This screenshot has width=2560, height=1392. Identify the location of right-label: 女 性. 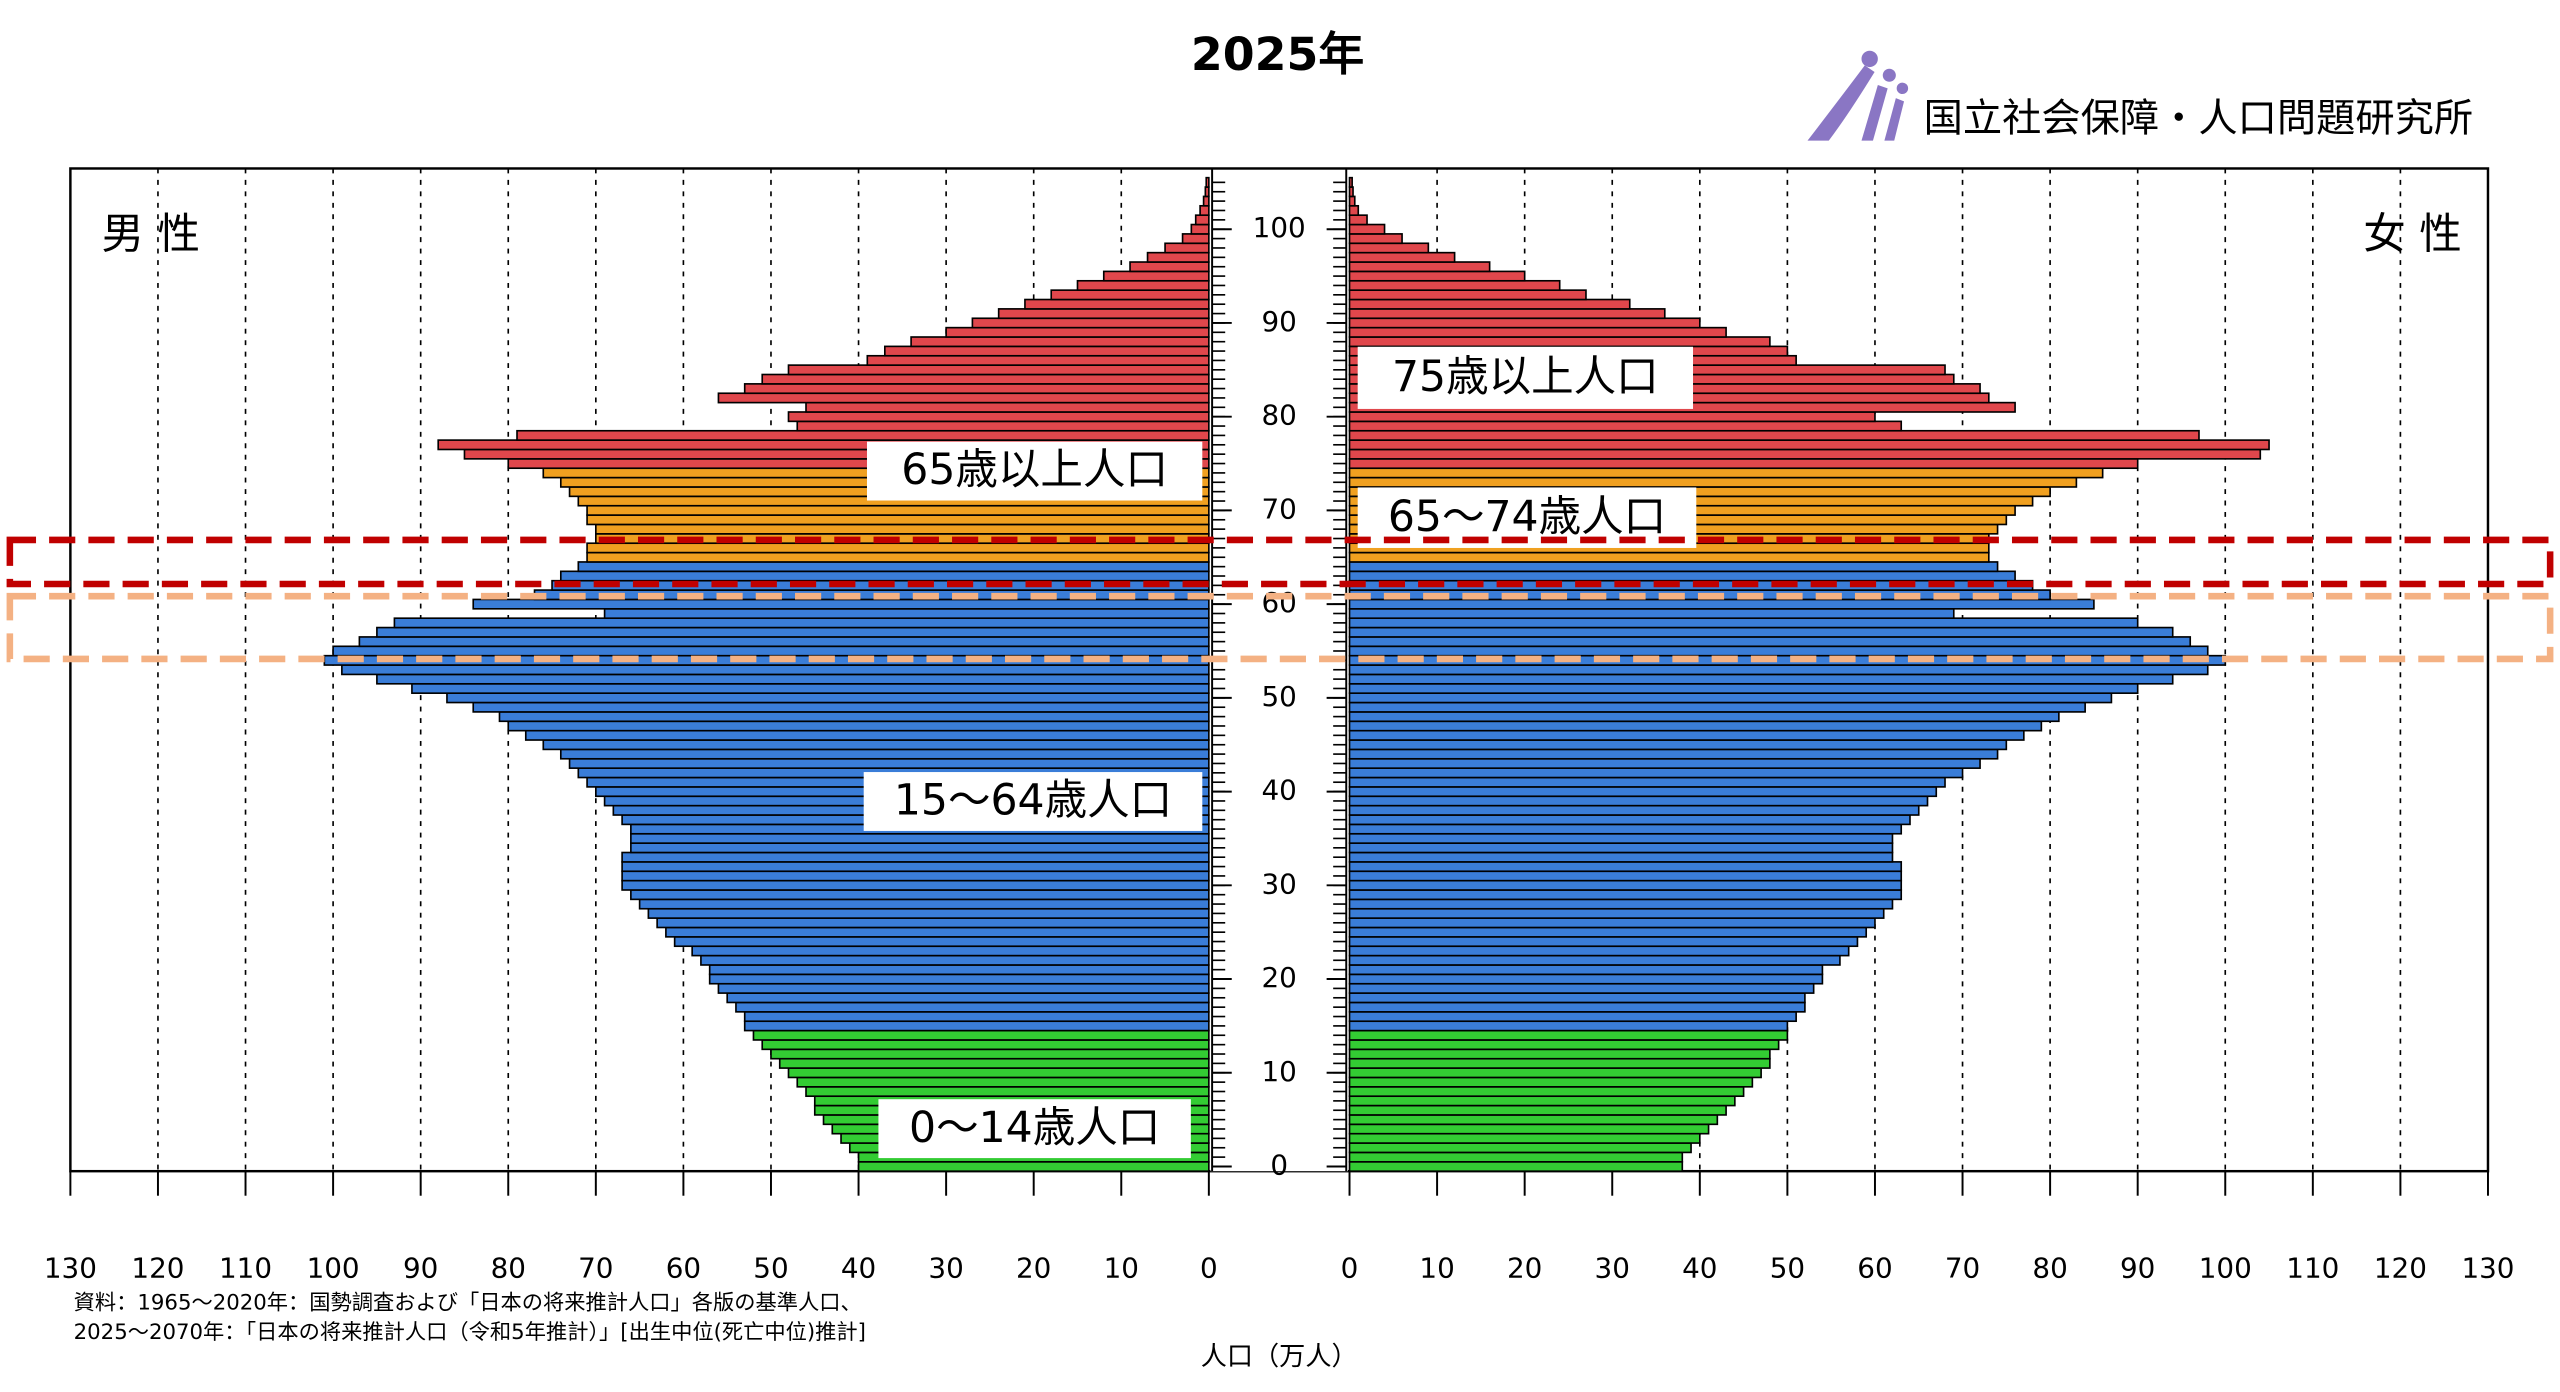
(2412, 235).